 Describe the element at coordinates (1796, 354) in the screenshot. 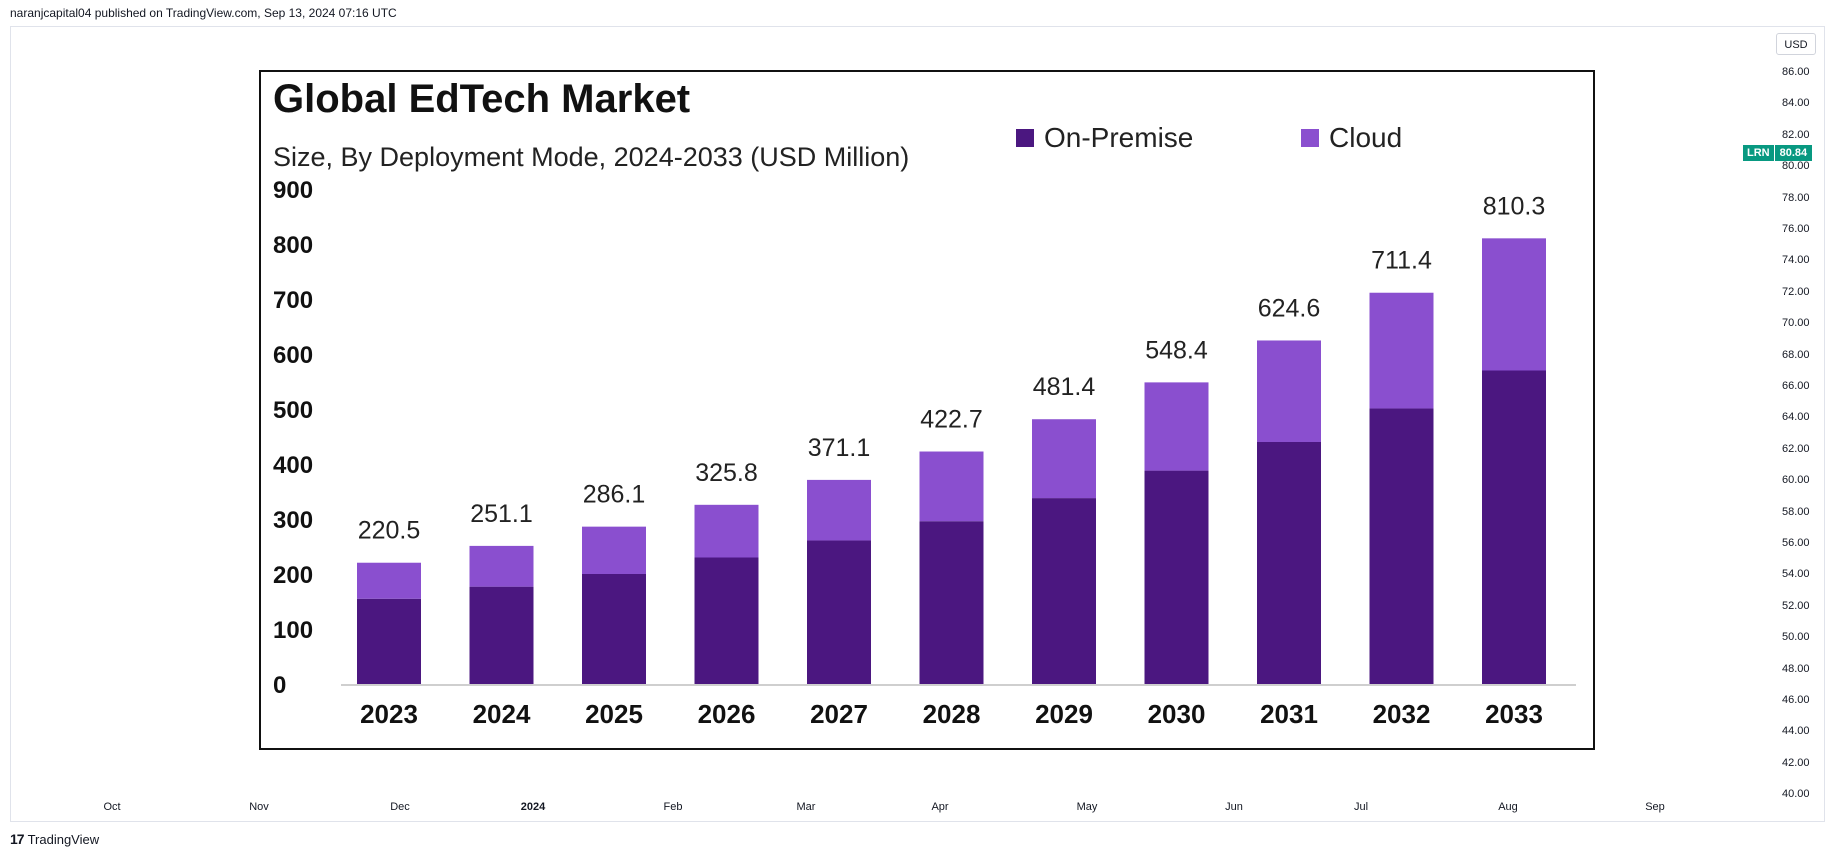

I see `price-tick: 68.00` at that location.